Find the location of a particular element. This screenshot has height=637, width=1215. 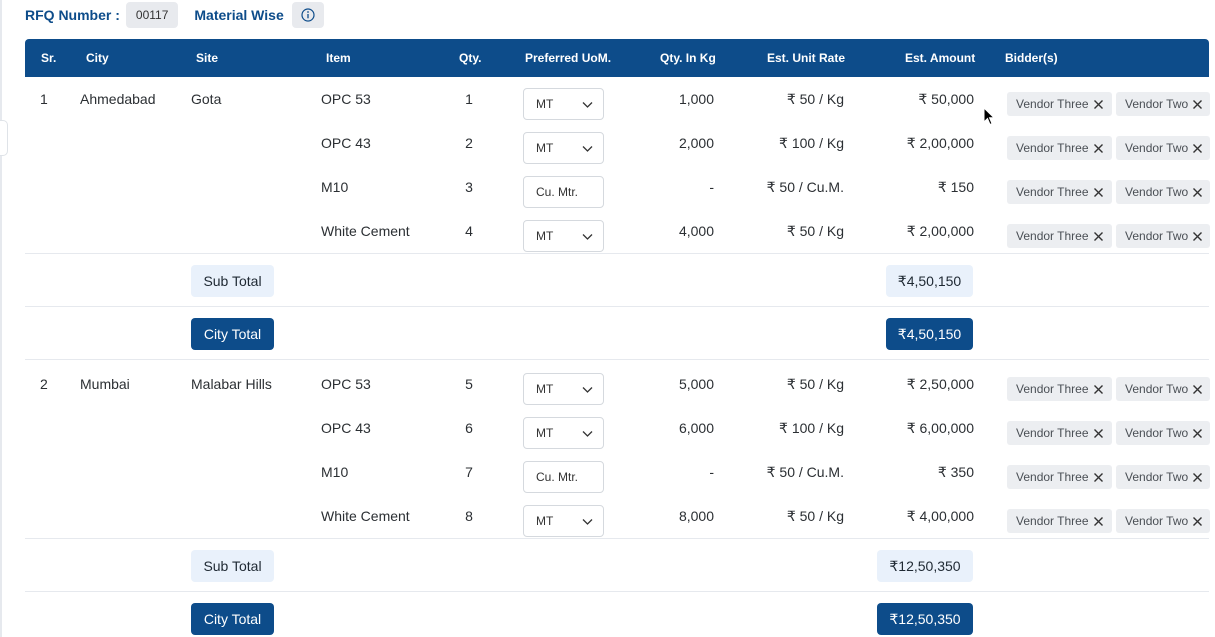

city-serial: 2 is located at coordinates (44, 384).